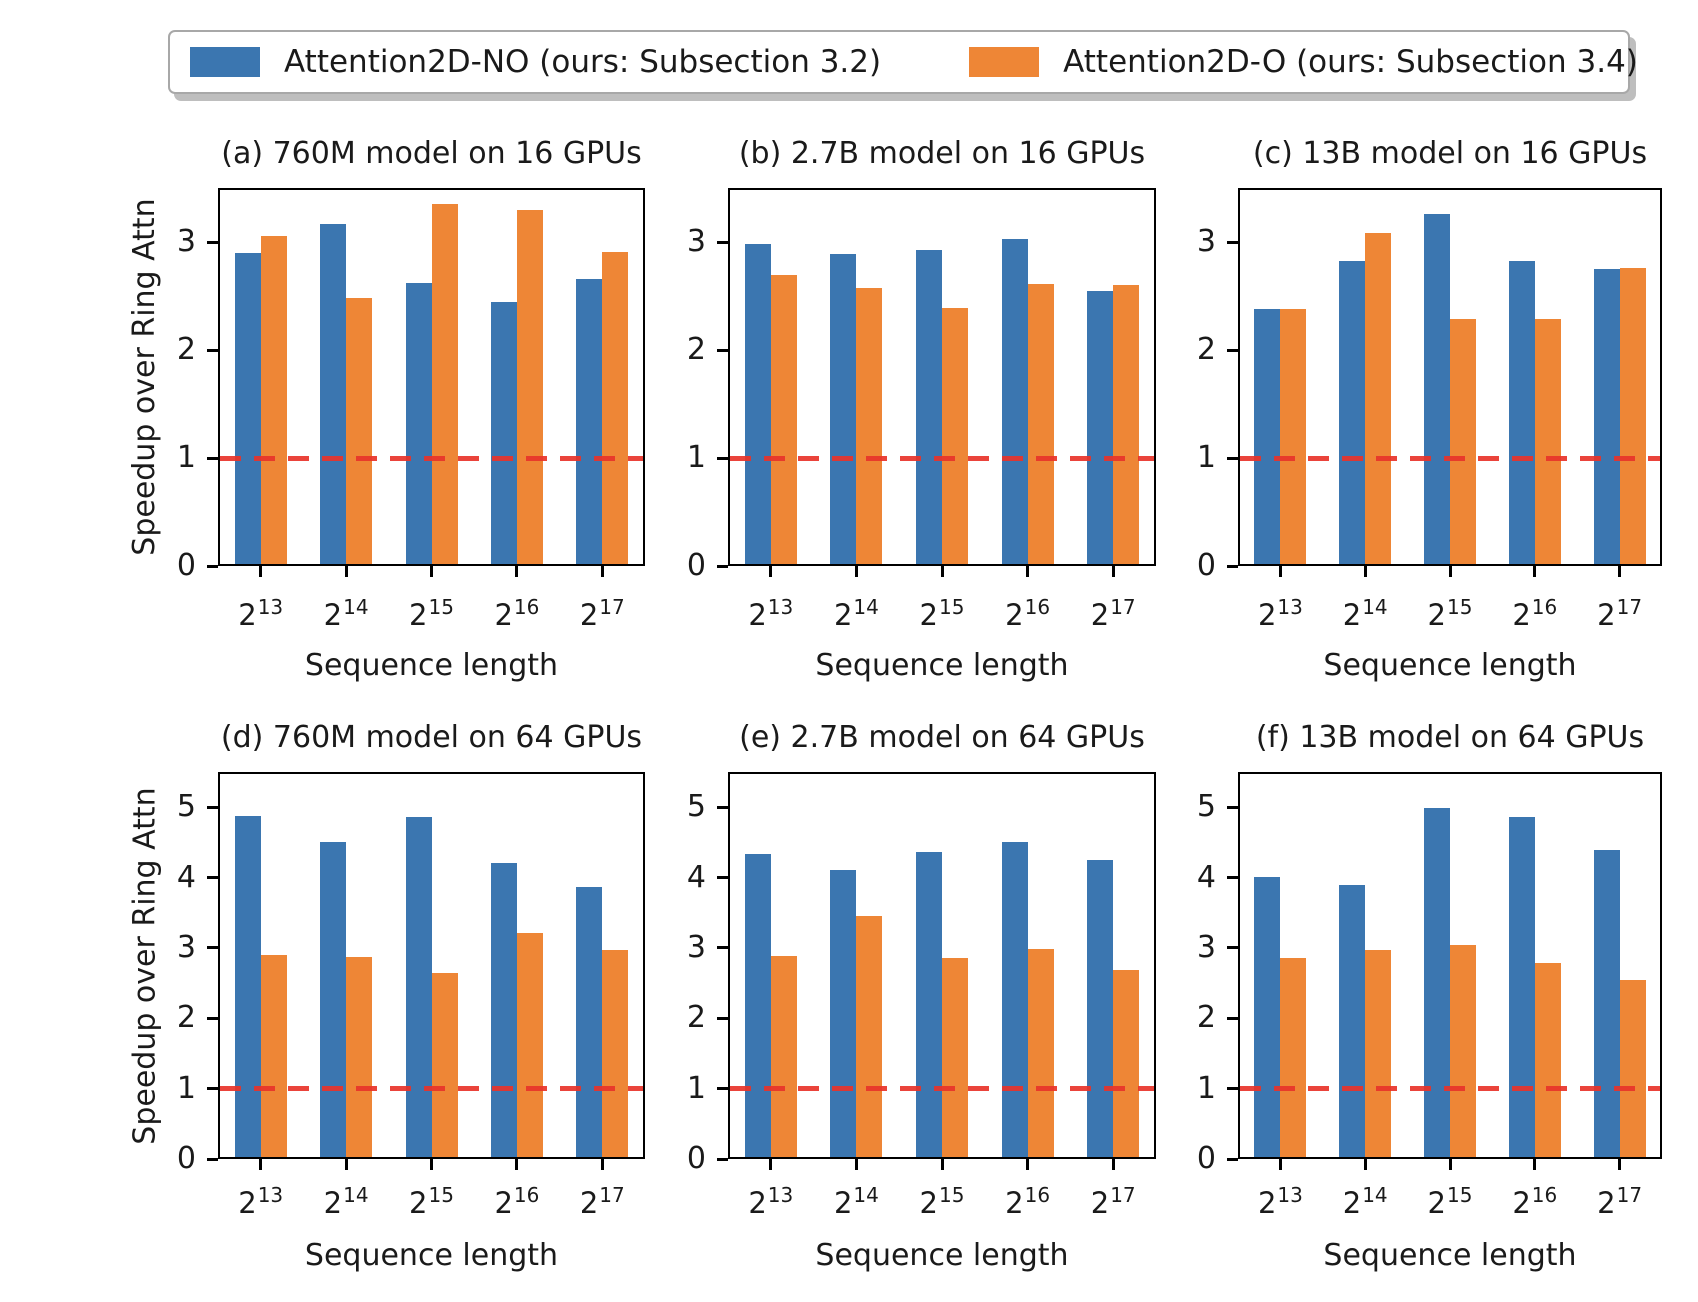 The height and width of the screenshot is (1302, 1698). What do you see at coordinates (1123, 607) in the screenshot?
I see `x-tick-exponent: 17` at bounding box center [1123, 607].